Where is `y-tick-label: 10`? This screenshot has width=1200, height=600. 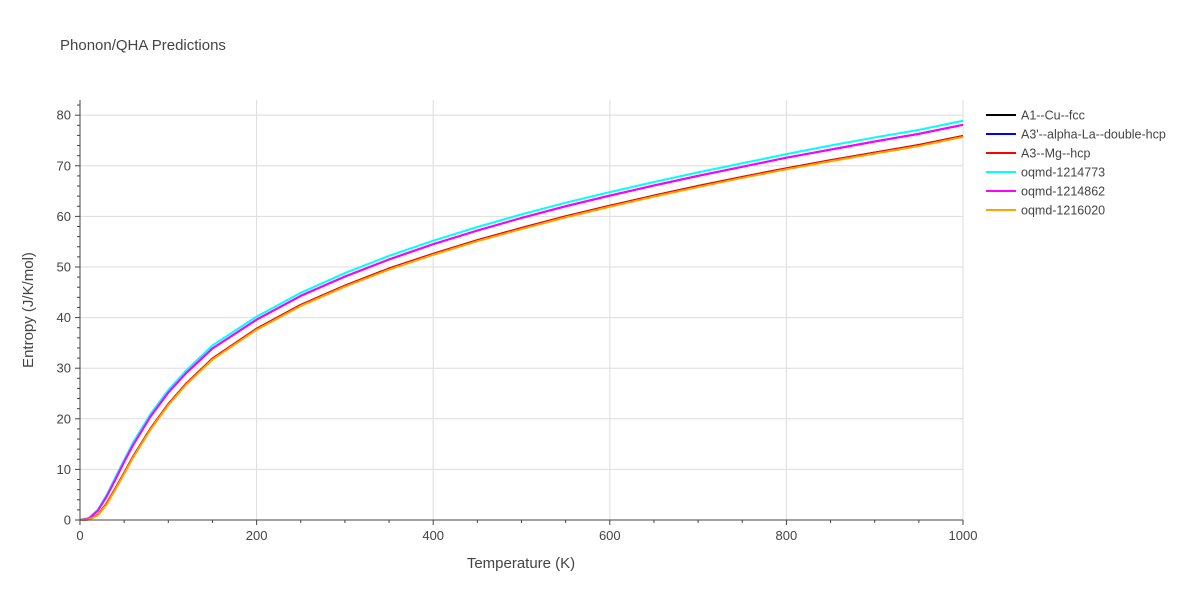
y-tick-label: 10 is located at coordinates (64, 469).